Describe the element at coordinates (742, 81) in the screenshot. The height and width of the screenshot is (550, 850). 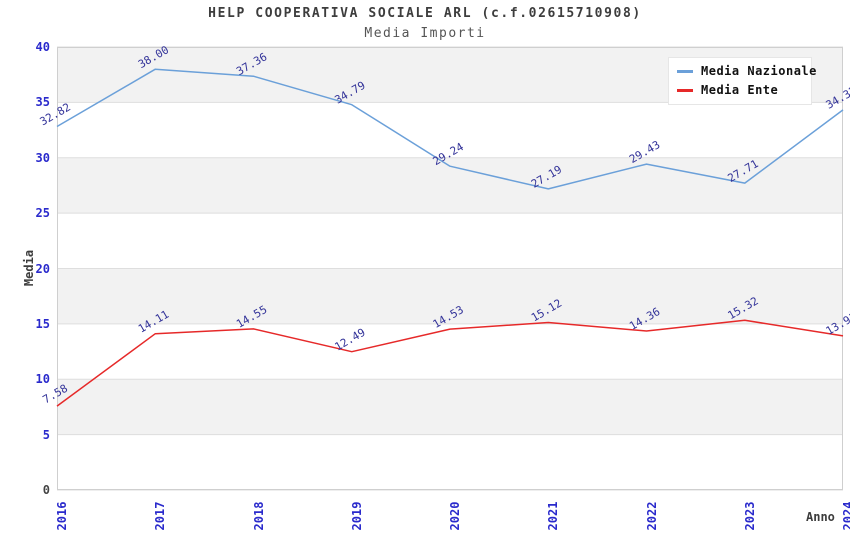
I see `legend: Media Nazionale Media Ente` at that location.